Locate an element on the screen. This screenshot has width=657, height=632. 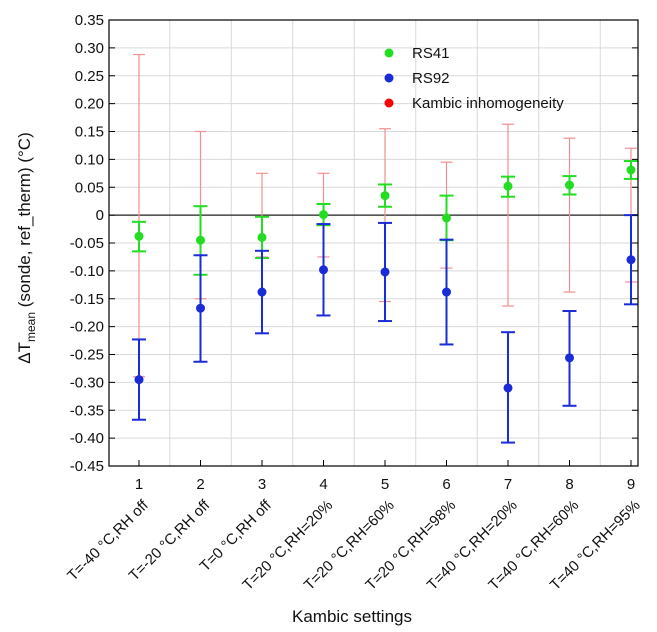
y-axis-title-rest: (sonde, ref_therm) (°C) is located at coordinates (24, 222).